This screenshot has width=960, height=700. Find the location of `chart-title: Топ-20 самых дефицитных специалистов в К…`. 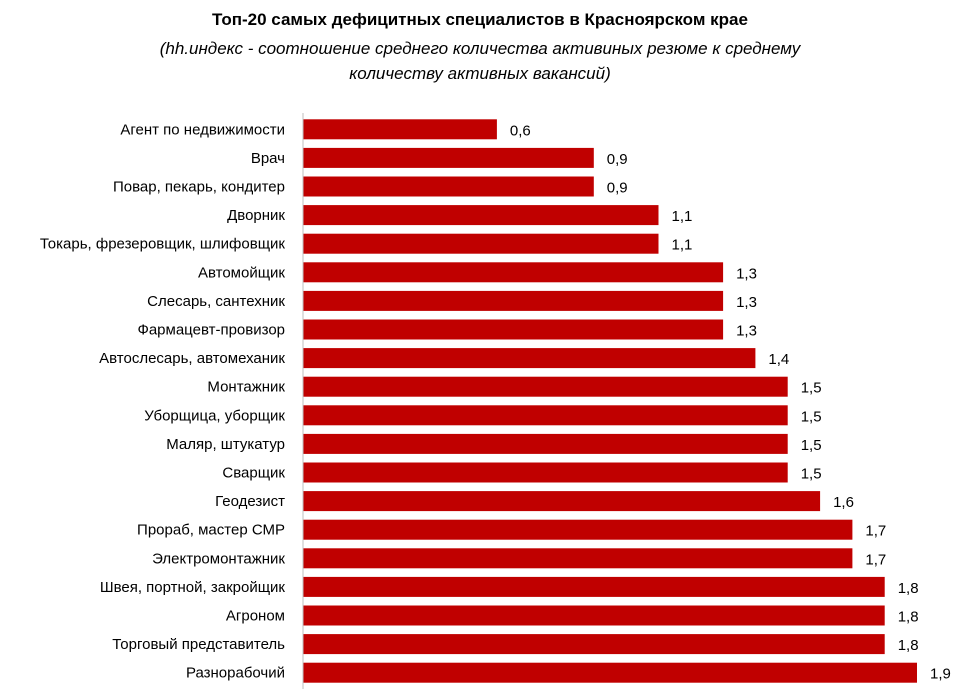

chart-title: Топ-20 самых дефицитных специалистов в К… is located at coordinates (480, 19).